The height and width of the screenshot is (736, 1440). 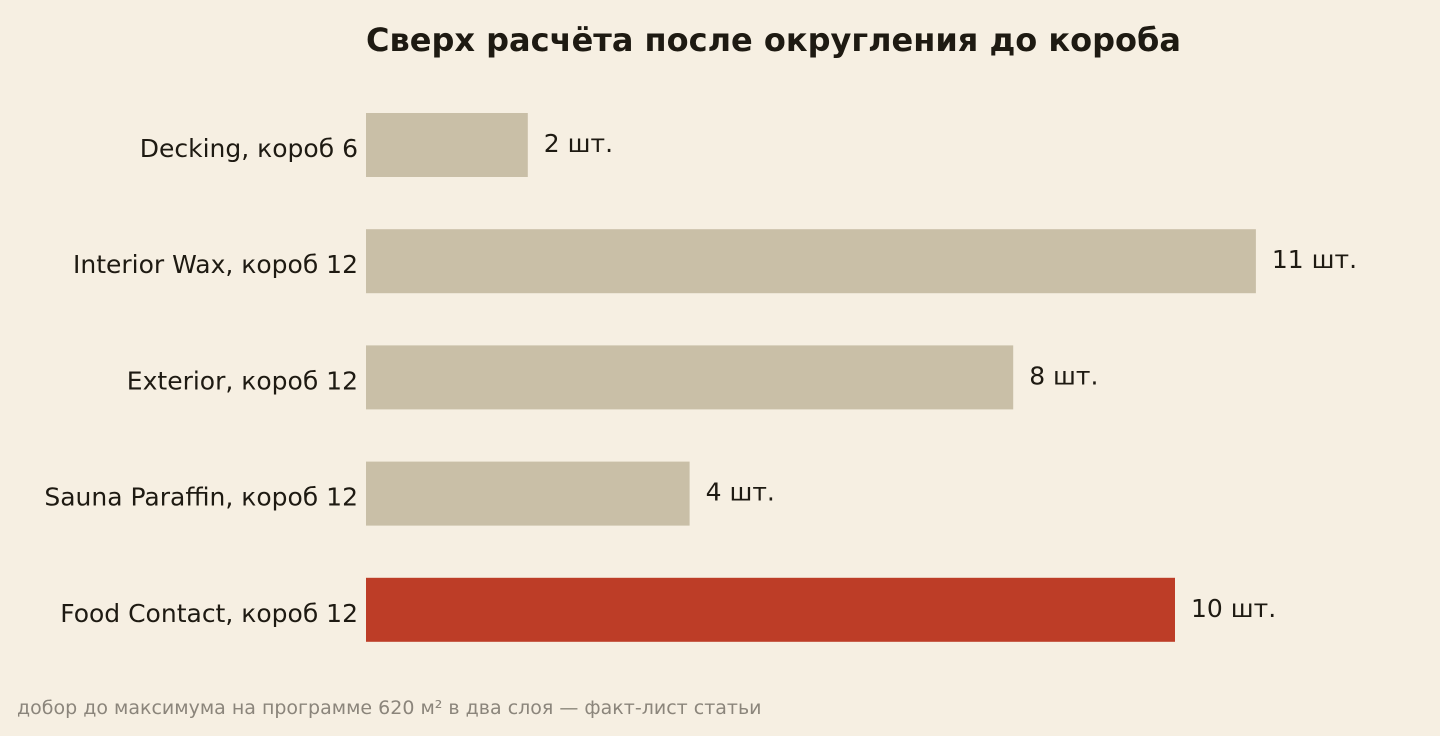 I want to click on chart-title: Сверх расчёта после округления до короба, so click(x=773, y=40).